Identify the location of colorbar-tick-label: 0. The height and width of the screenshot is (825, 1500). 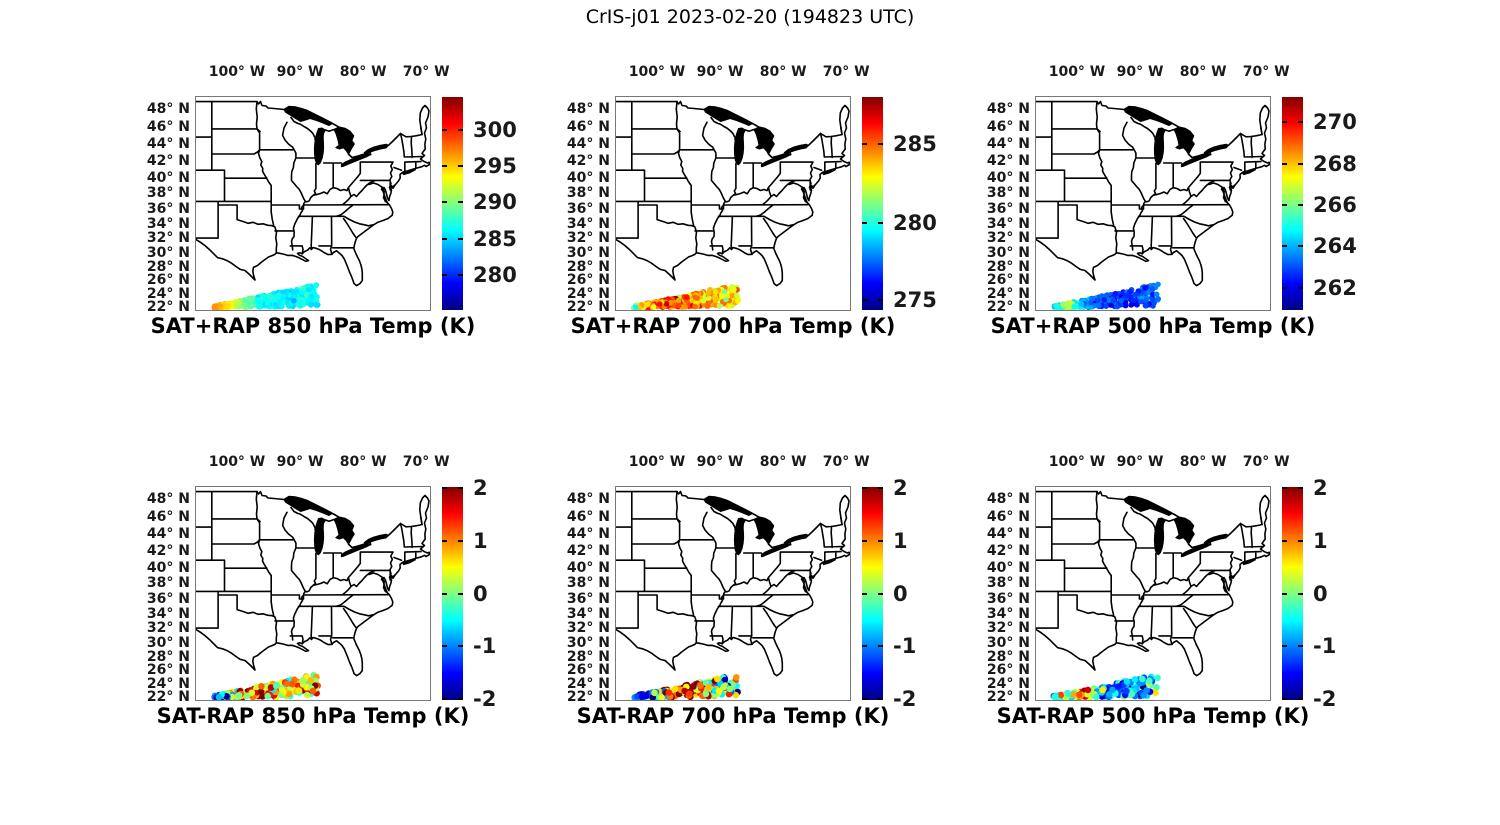
(480, 593).